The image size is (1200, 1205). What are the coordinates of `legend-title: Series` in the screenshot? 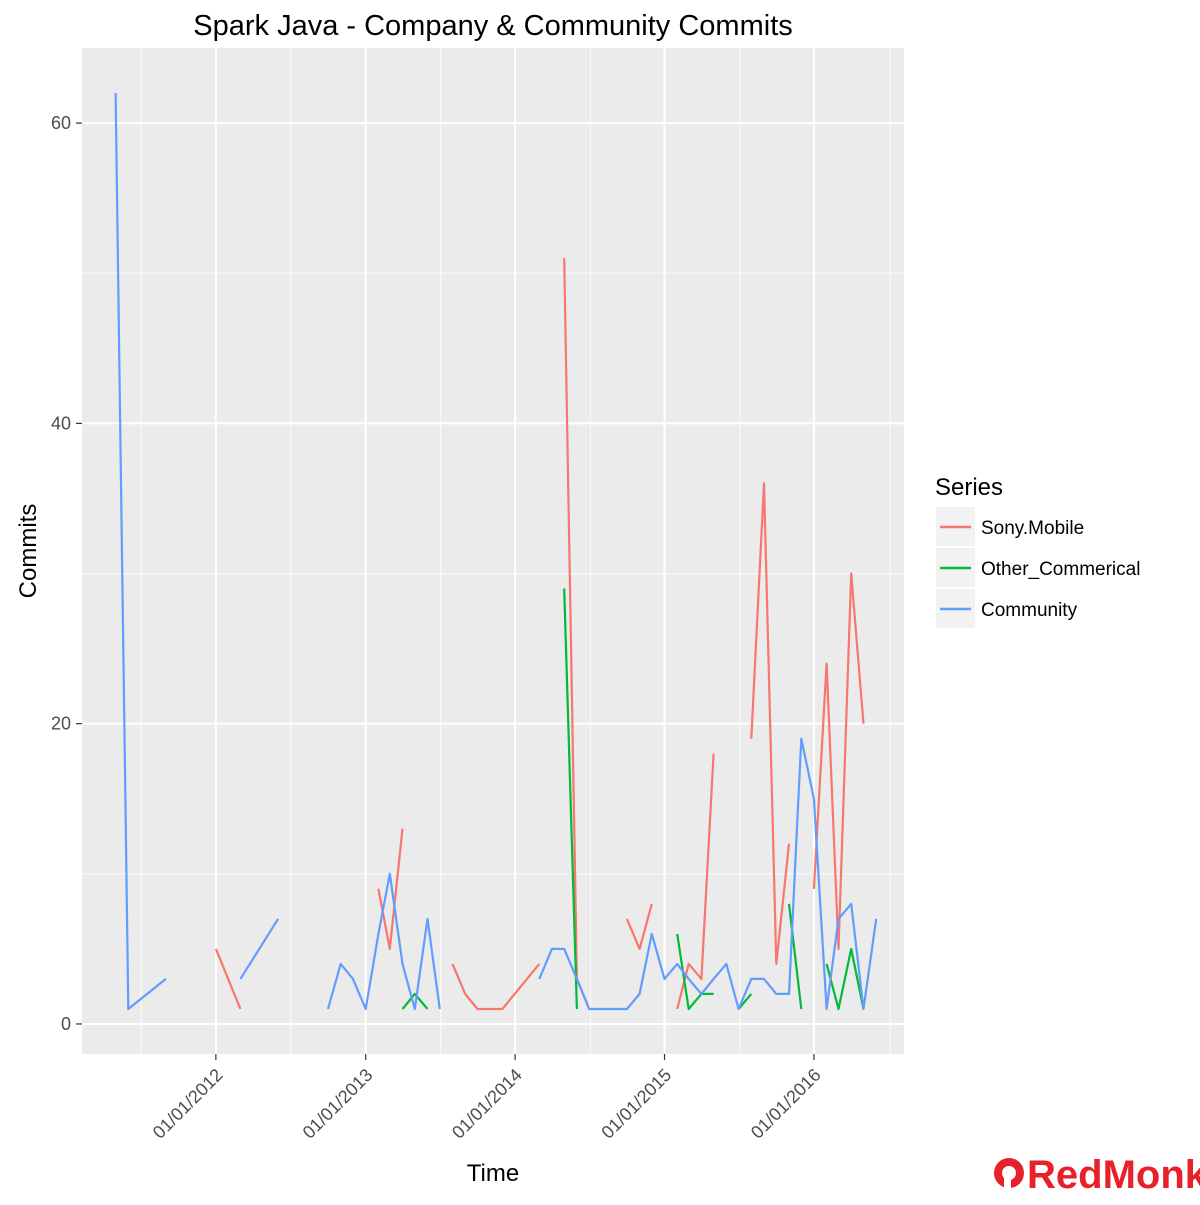 It's located at (969, 487).